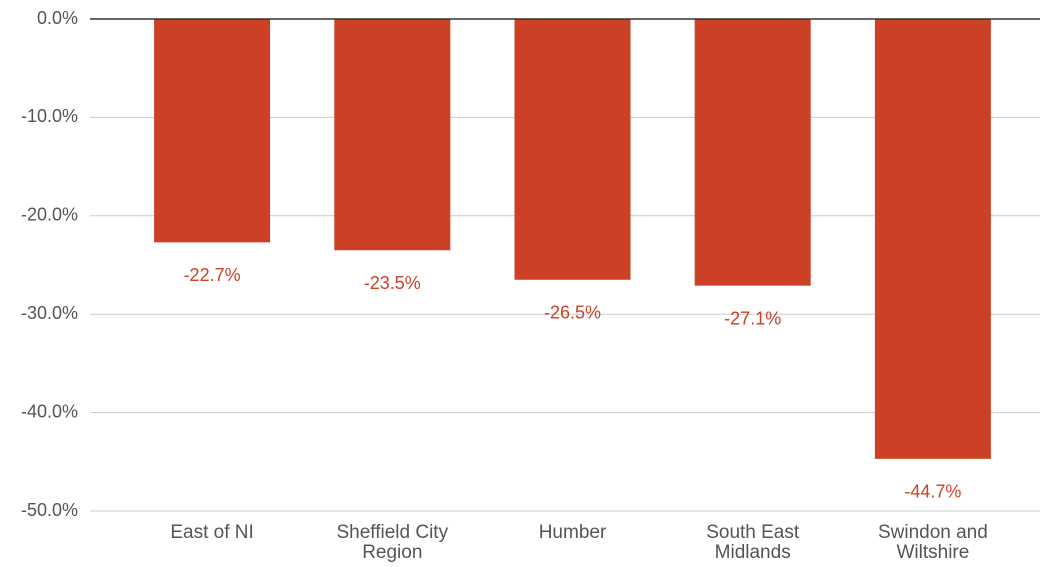  What do you see at coordinates (212, 275) in the screenshot?
I see `data-label: -22.7%` at bounding box center [212, 275].